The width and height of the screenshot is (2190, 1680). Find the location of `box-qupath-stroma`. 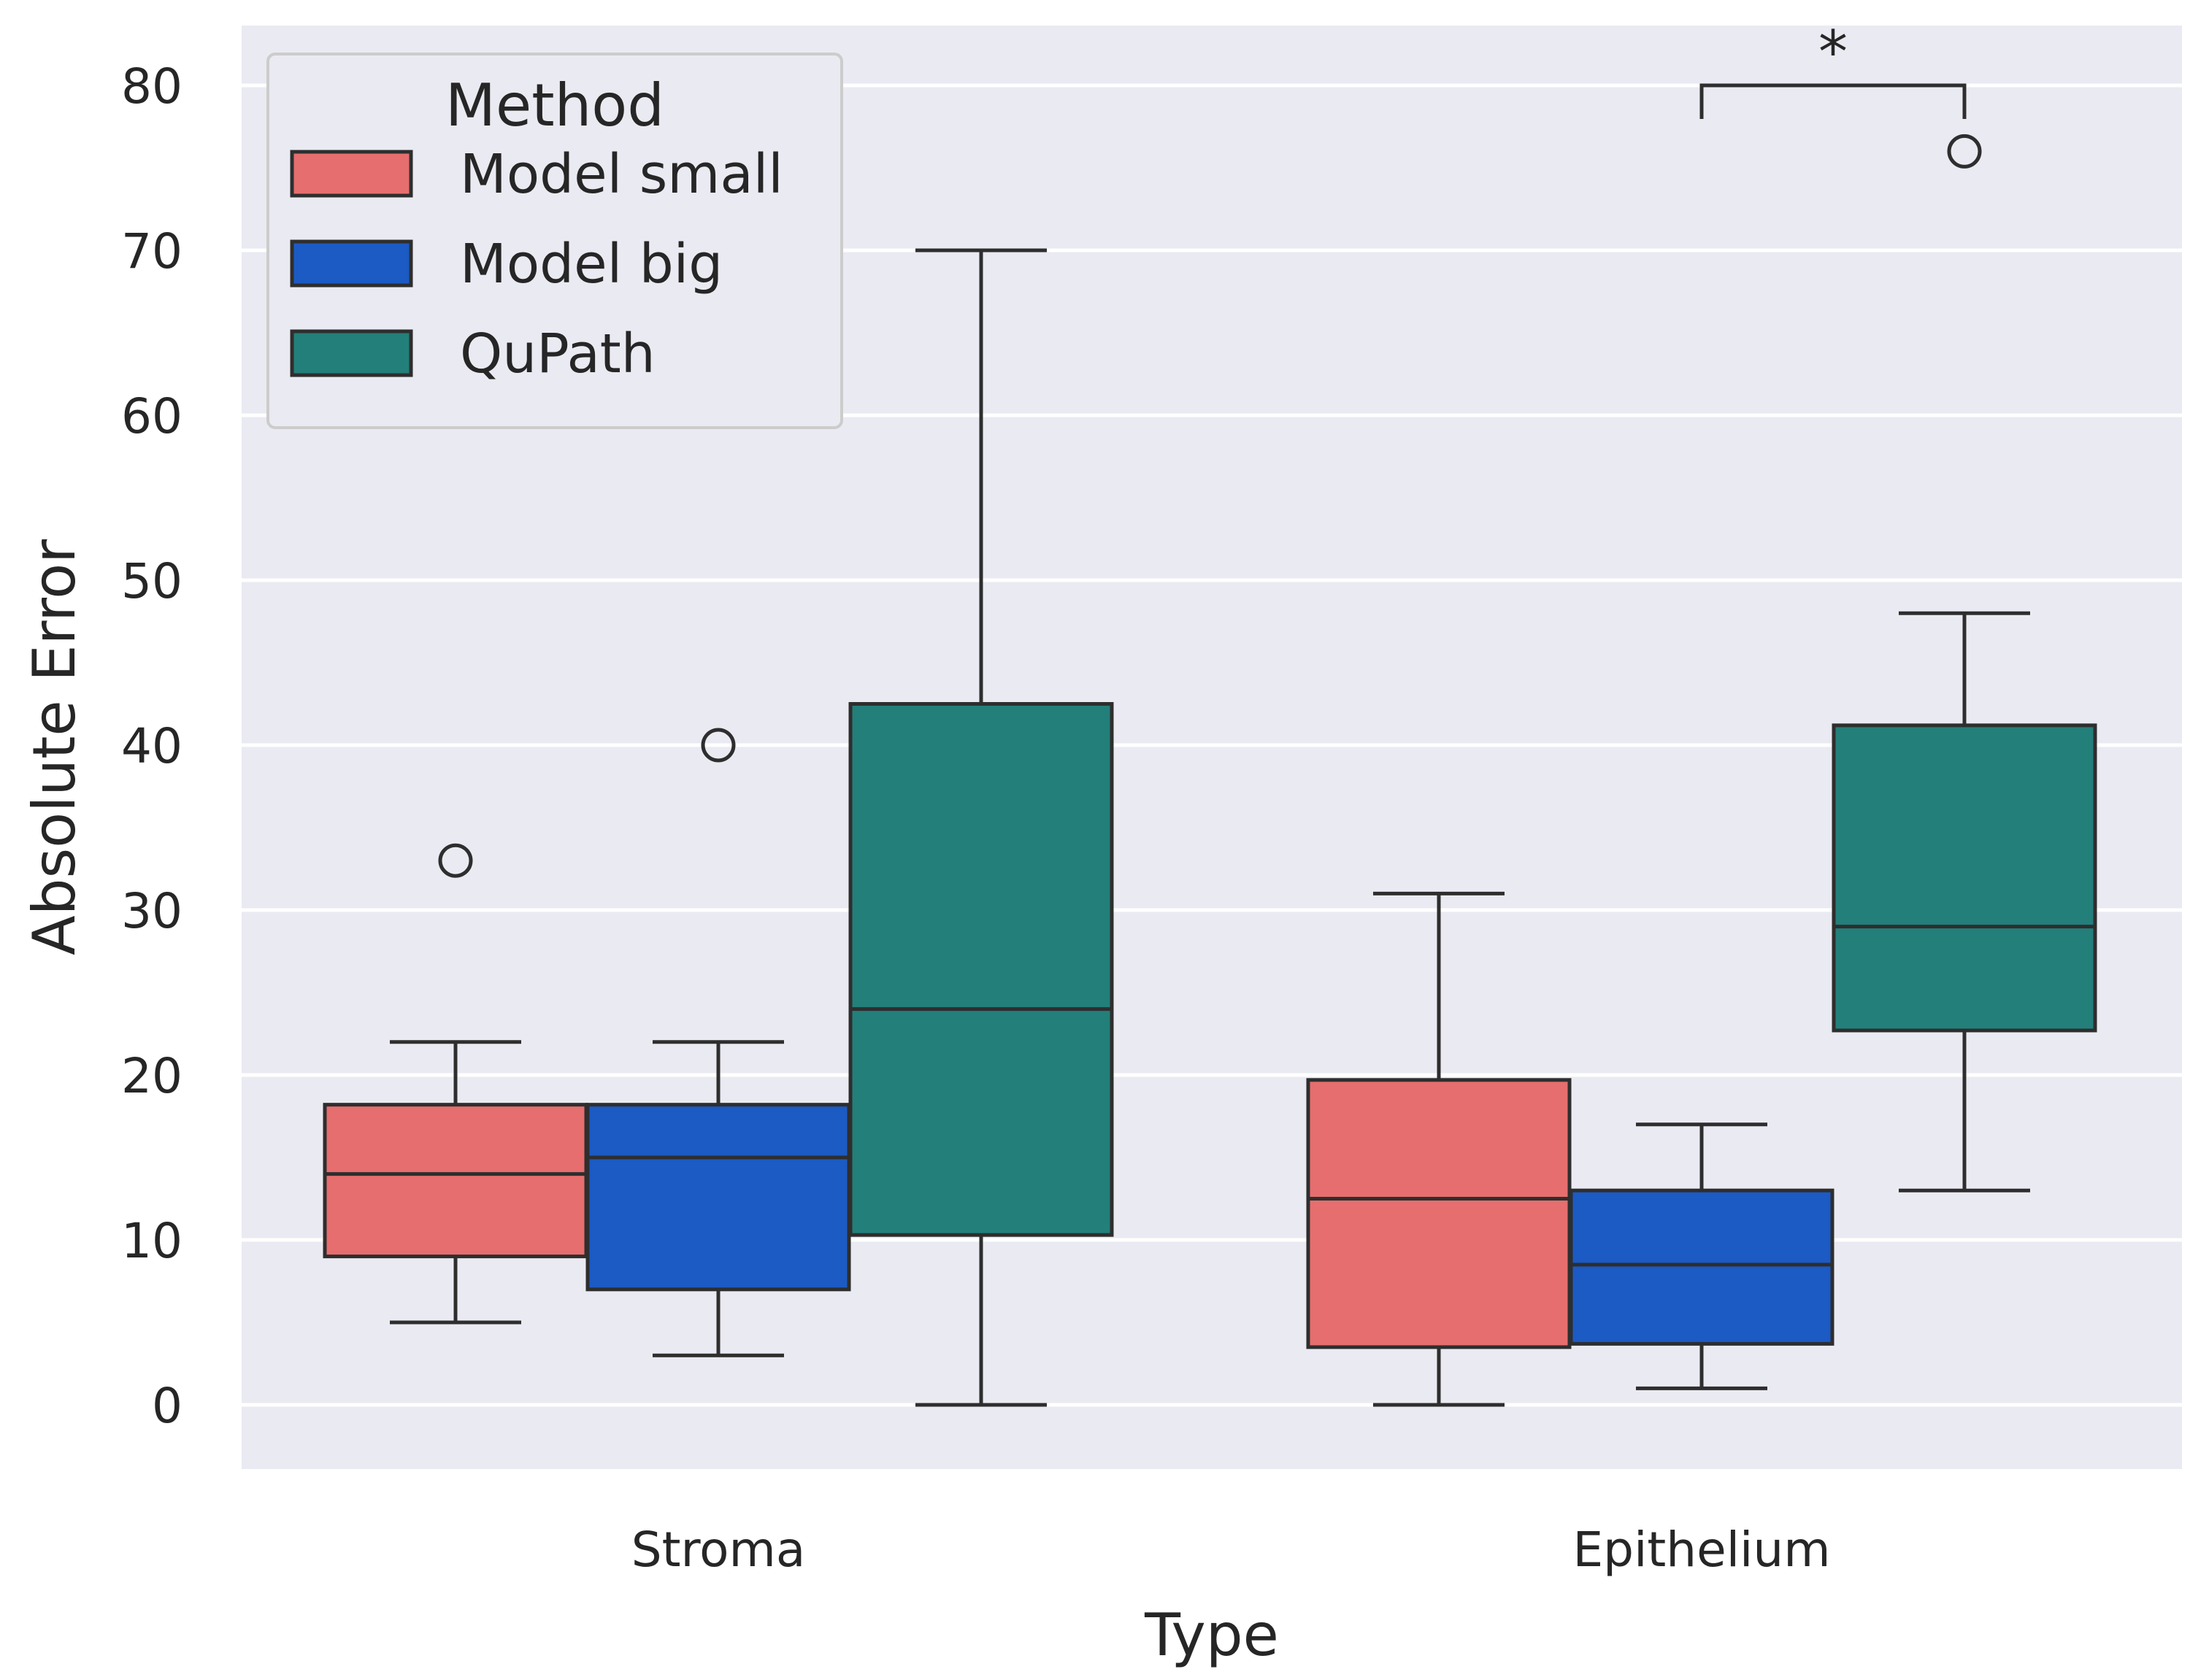

box-qupath-stroma is located at coordinates (981, 828).